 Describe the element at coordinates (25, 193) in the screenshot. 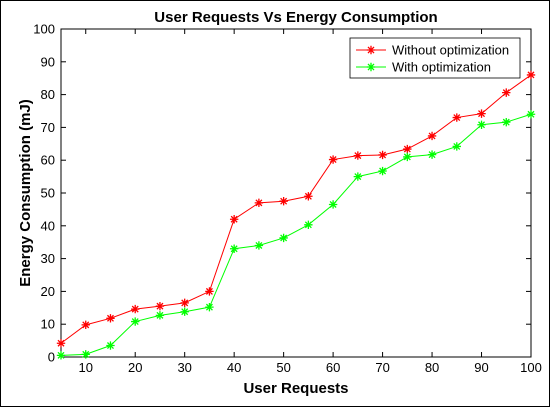

I see `y-axis-label: Energy Consumption (mJ)` at that location.